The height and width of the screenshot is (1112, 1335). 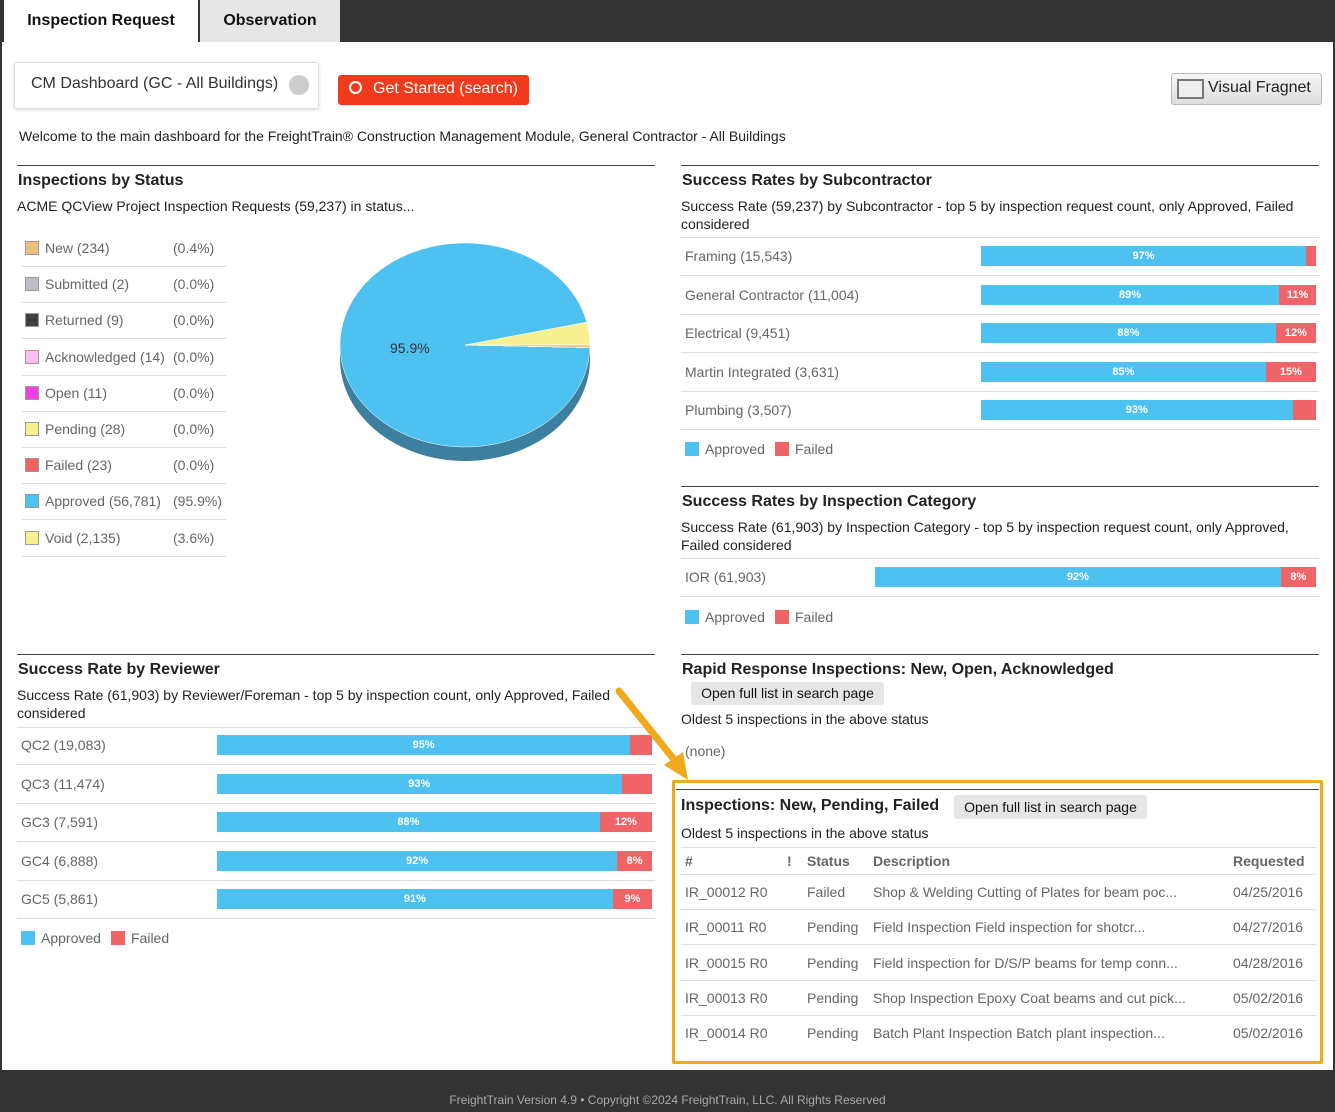 What do you see at coordinates (410, 348) in the screenshot?
I see `pie-label: 95.9%` at bounding box center [410, 348].